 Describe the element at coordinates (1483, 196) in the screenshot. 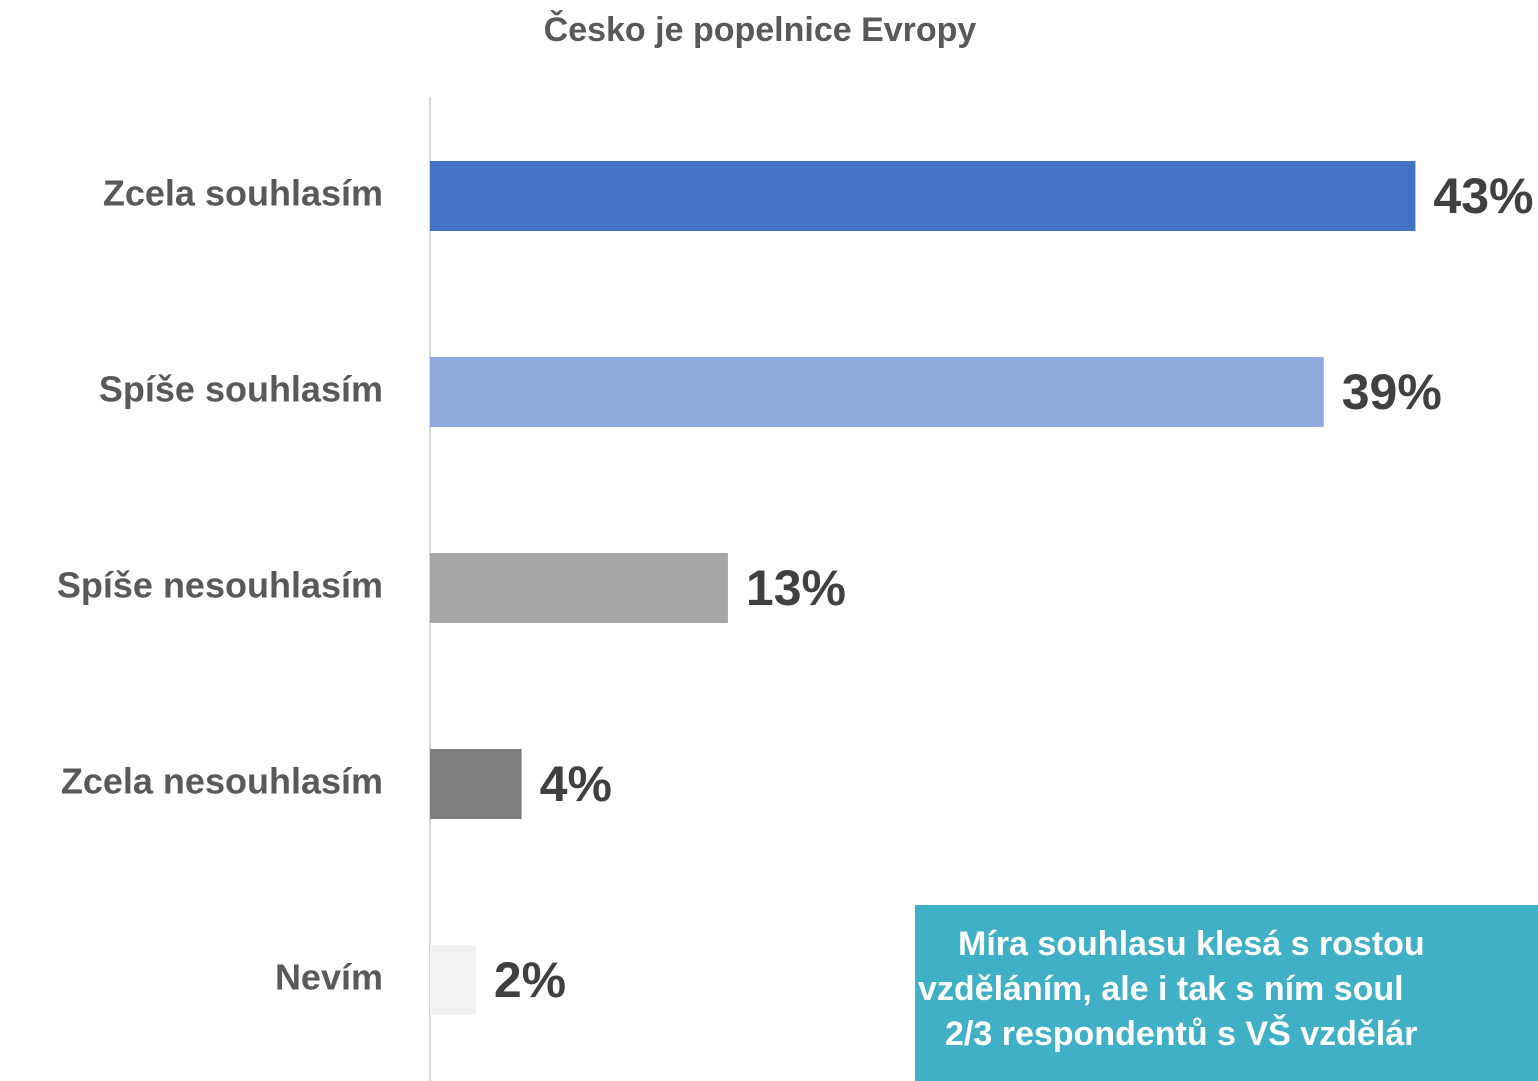

I see `value-label: 43%` at that location.